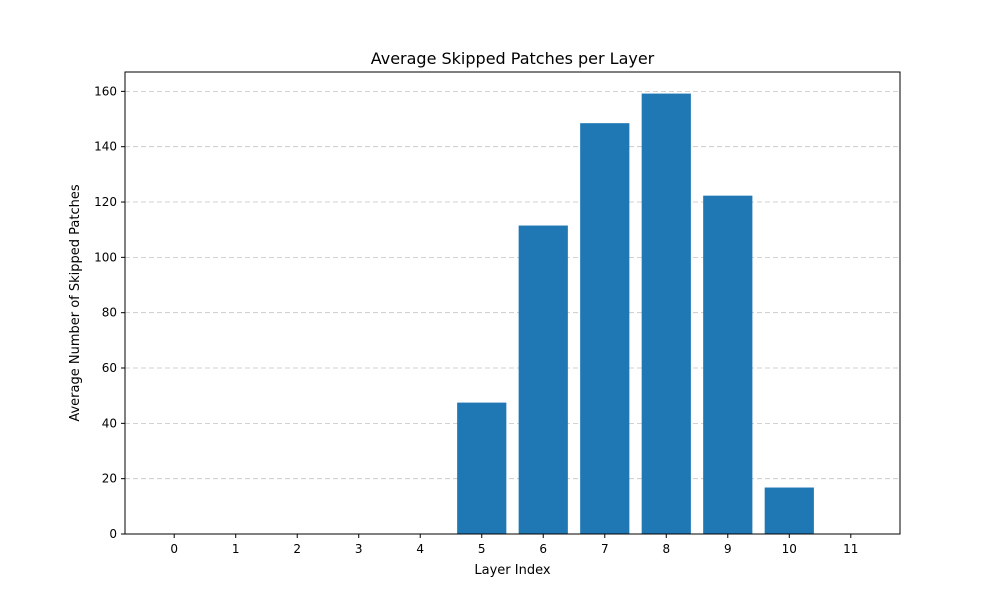 The width and height of the screenshot is (1000, 600). Describe the element at coordinates (605, 549) in the screenshot. I see `x-tick-label: 7` at that location.